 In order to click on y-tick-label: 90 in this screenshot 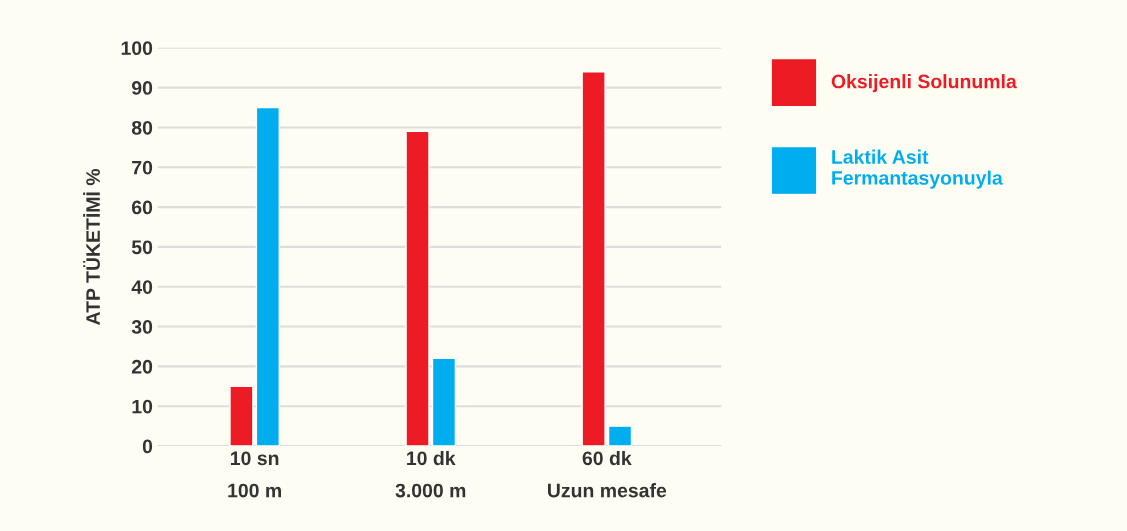, I will do `click(142, 88)`.